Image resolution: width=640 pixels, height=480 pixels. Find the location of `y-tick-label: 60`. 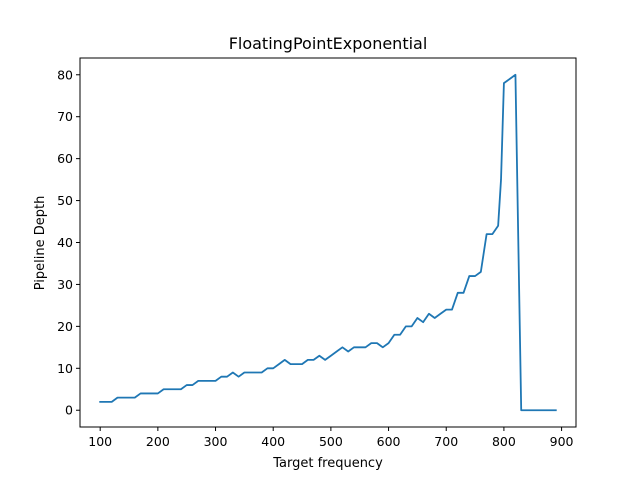

y-tick-label: 60 is located at coordinates (65, 158).